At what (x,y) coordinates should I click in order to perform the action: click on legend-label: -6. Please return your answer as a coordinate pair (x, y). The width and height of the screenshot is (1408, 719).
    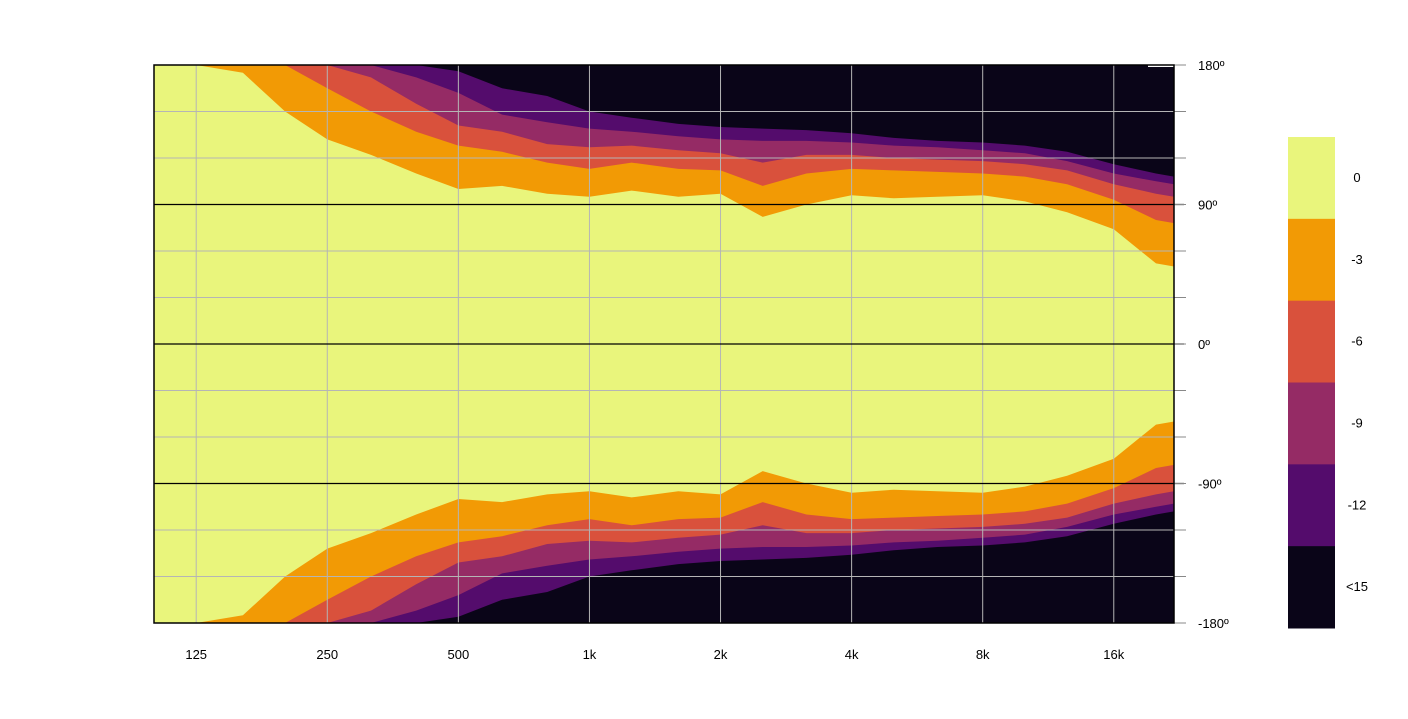
    Looking at the image, I should click on (1357, 341).